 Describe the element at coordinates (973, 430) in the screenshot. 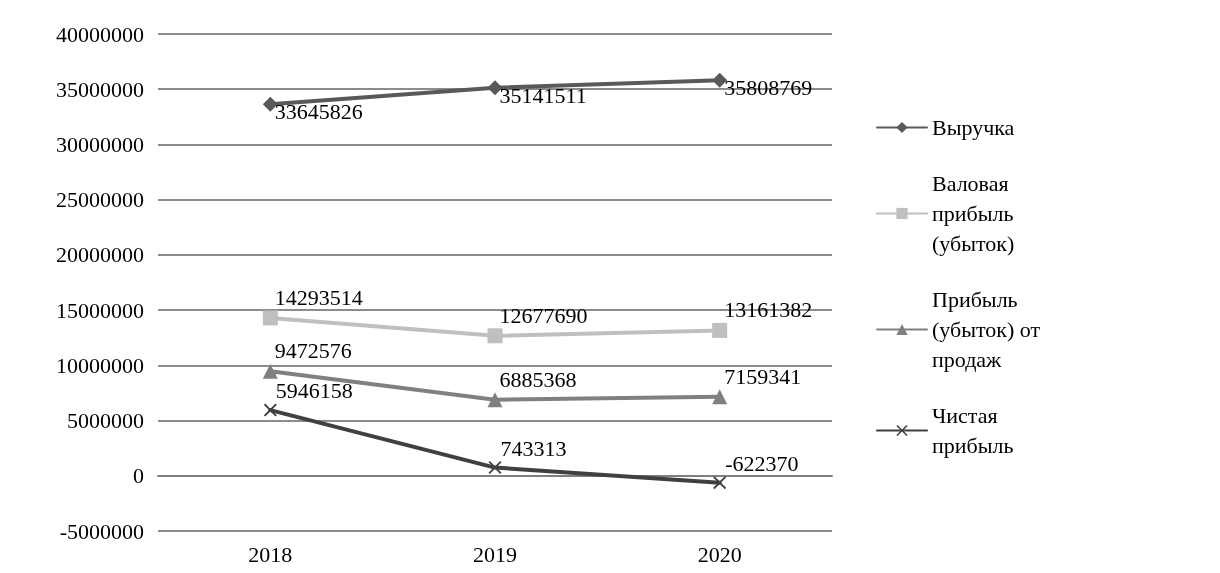

I see `legend-label: Чистая прибыль` at that location.